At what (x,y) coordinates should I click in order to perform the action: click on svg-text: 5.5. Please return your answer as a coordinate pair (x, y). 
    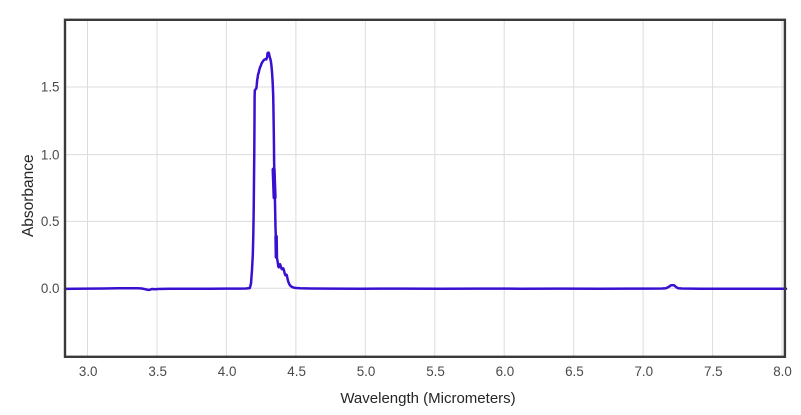
    Looking at the image, I should click on (435, 371).